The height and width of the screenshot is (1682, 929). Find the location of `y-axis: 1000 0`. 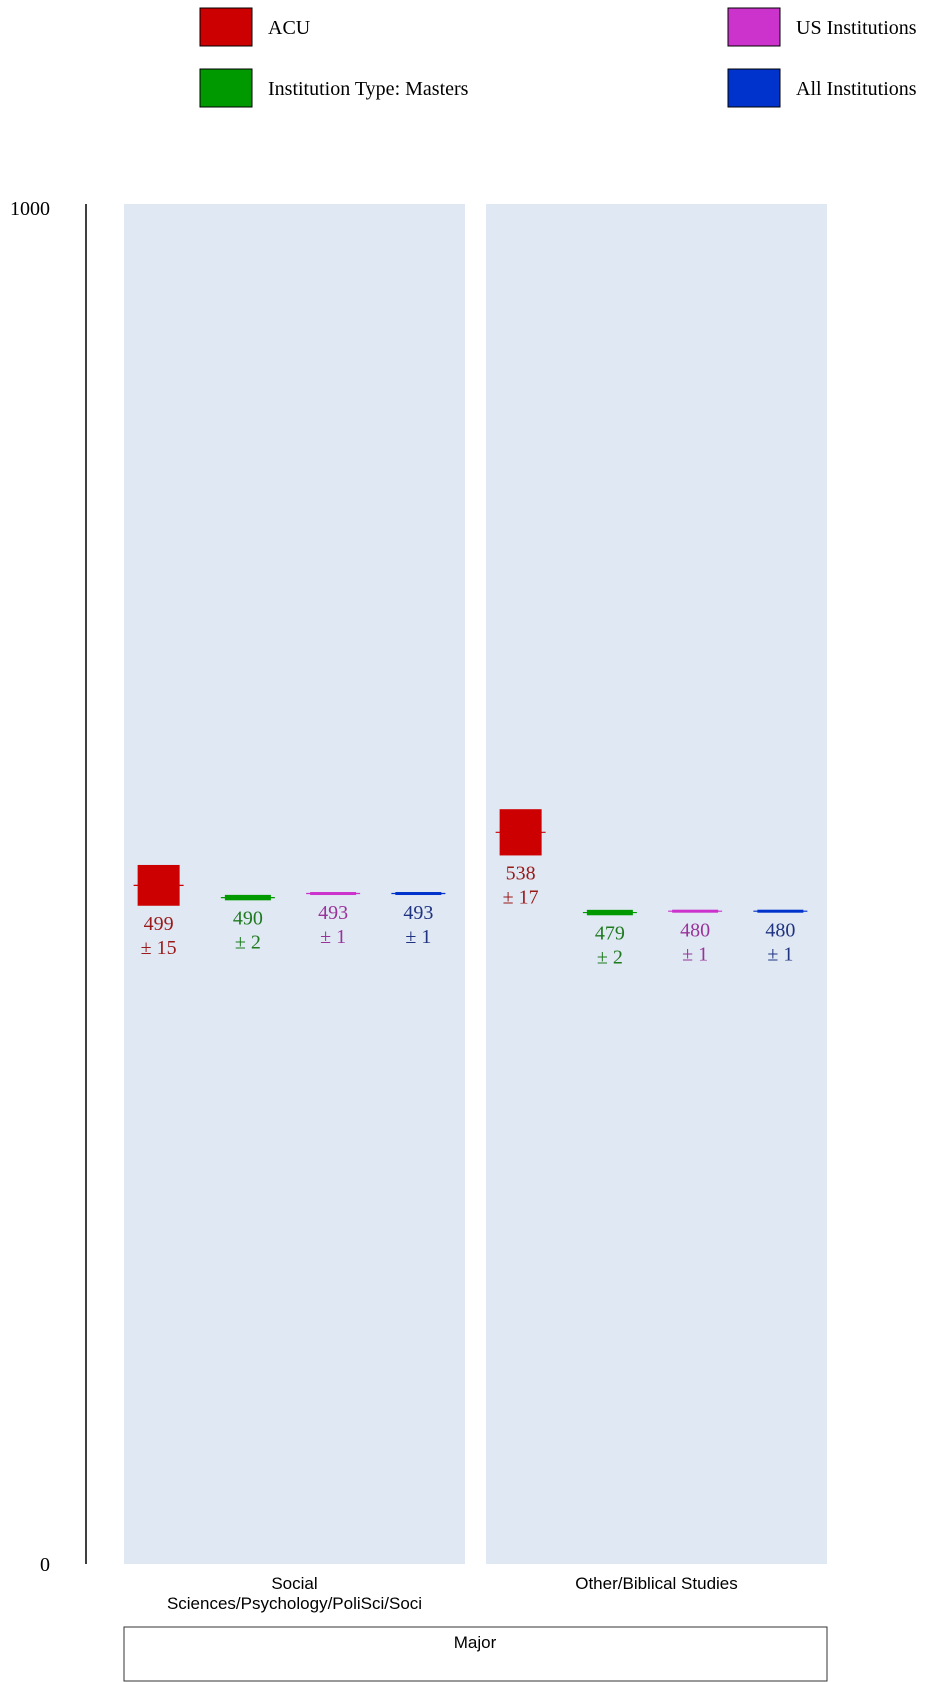

y-axis: 1000 0 is located at coordinates (48, 887).